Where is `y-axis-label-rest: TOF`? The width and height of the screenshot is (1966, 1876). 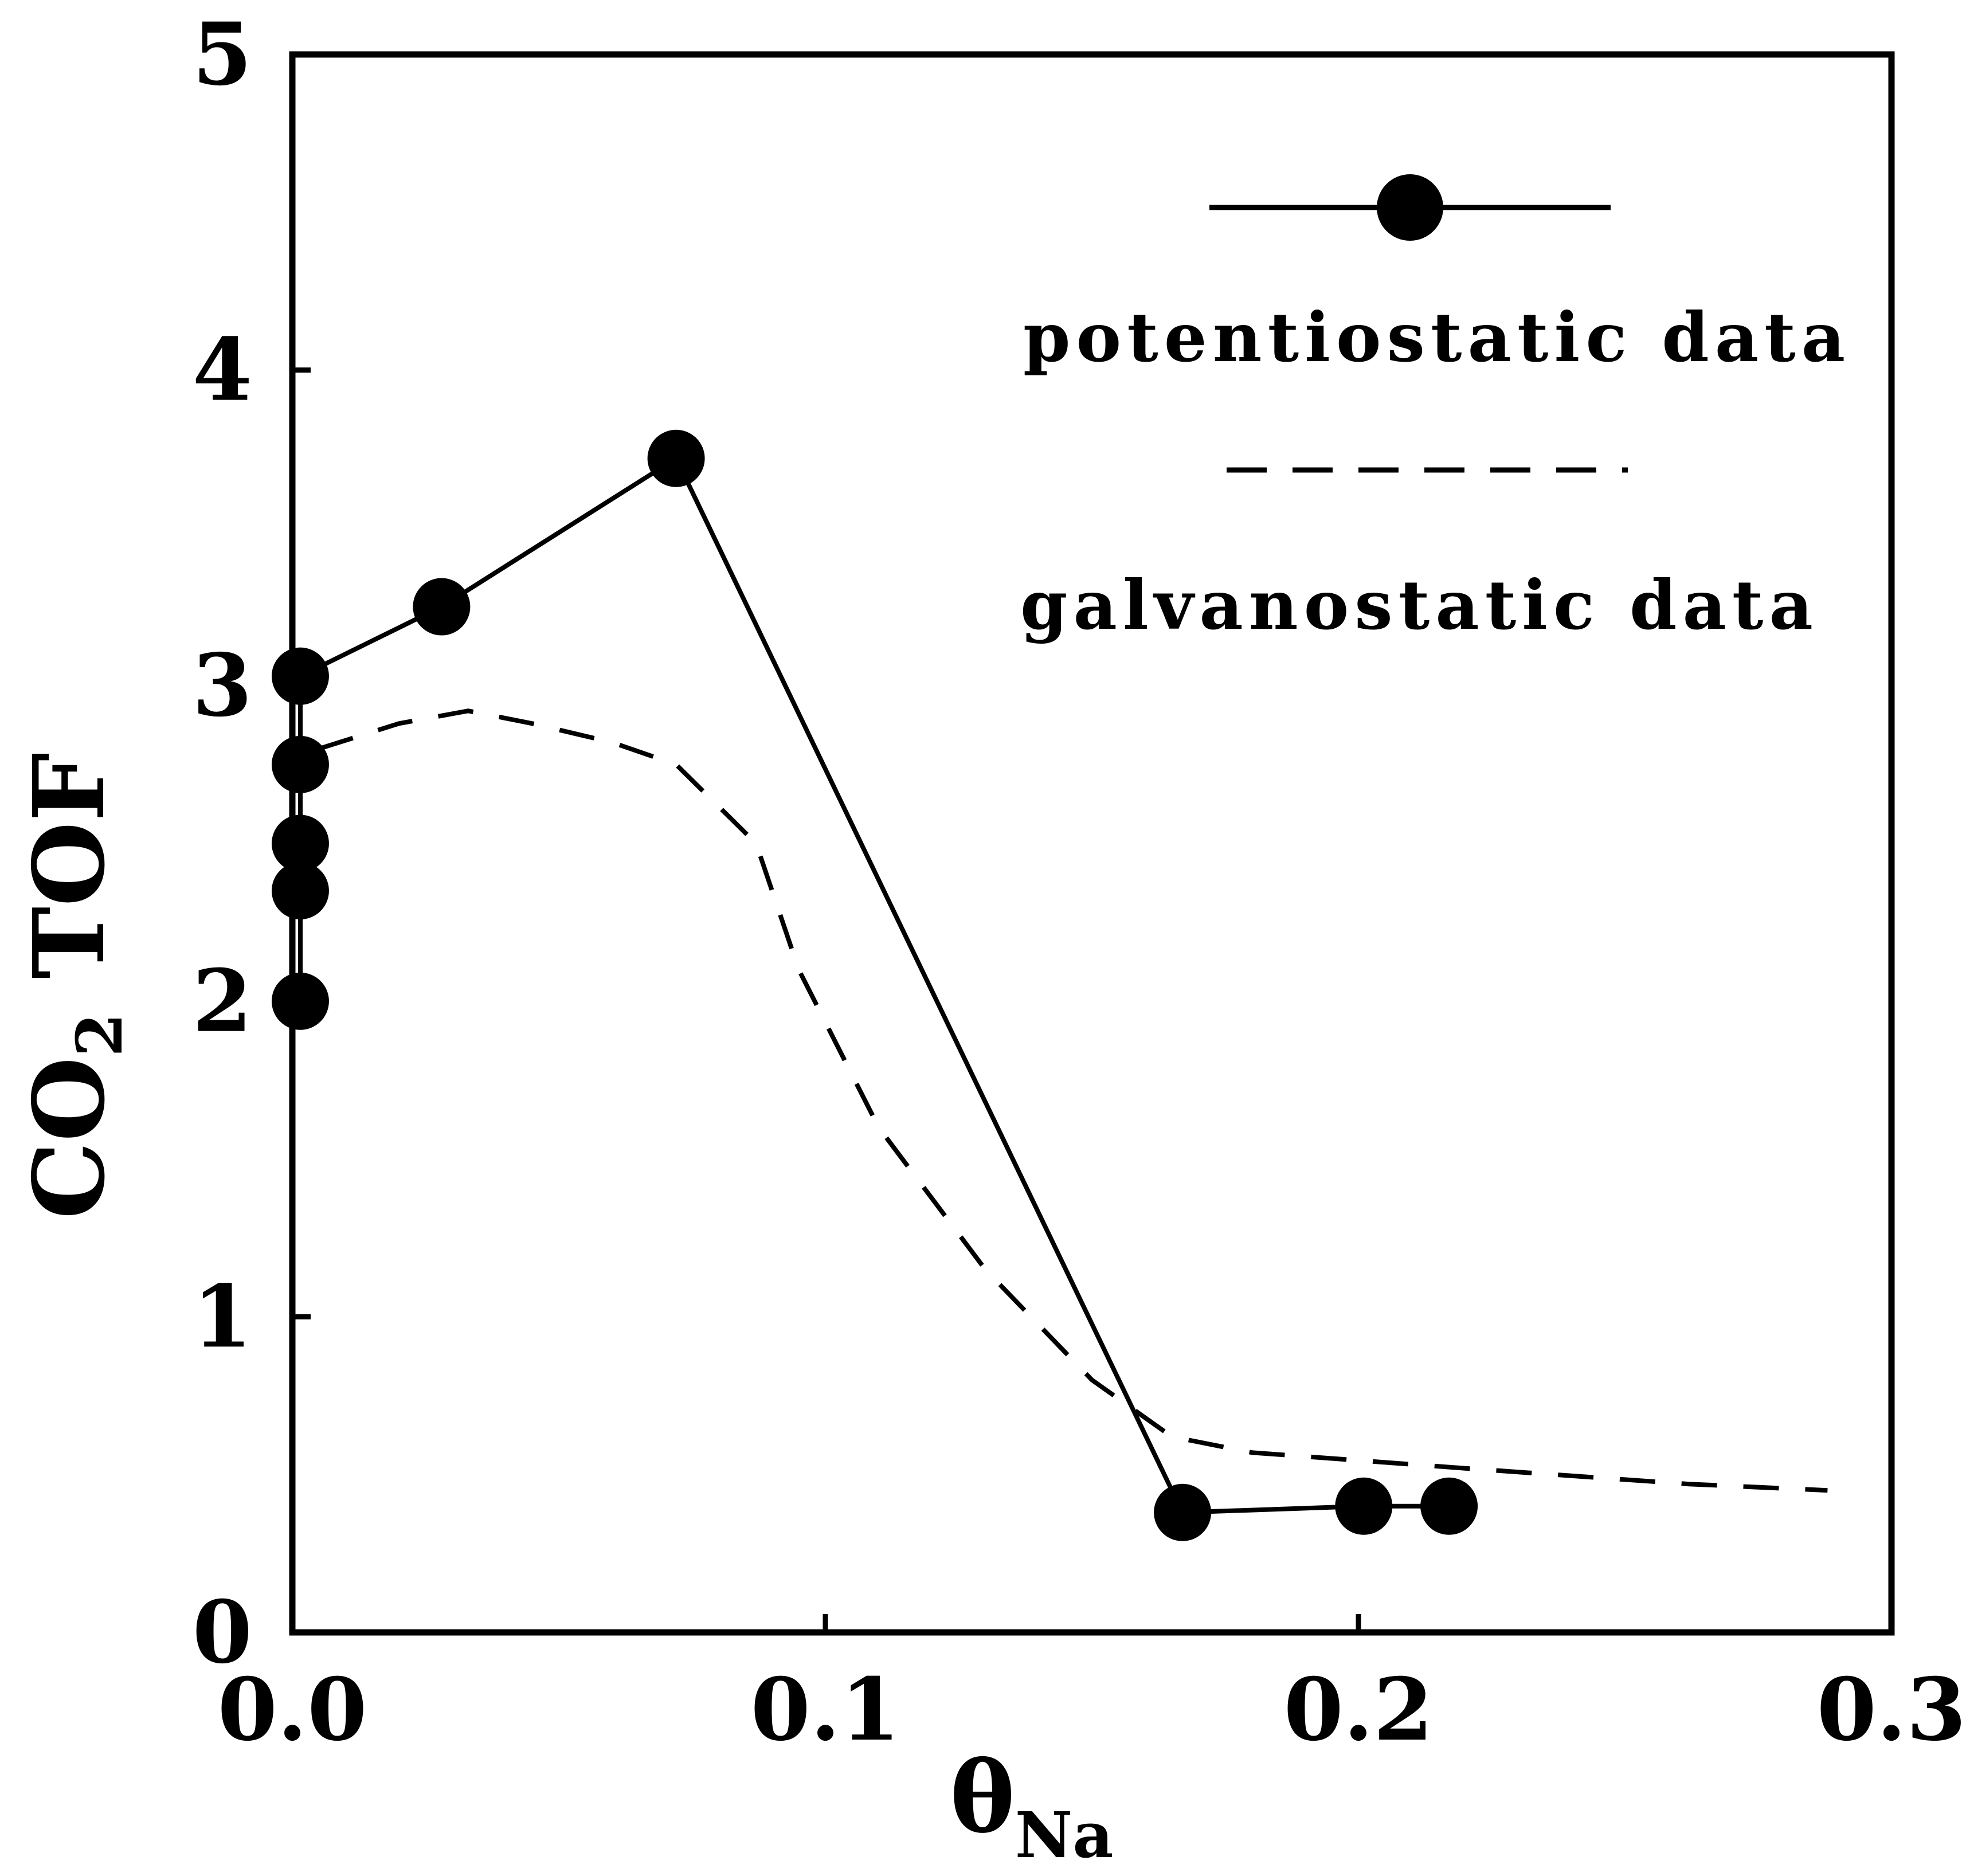 y-axis-label-rest: TOF is located at coordinates (69, 883).